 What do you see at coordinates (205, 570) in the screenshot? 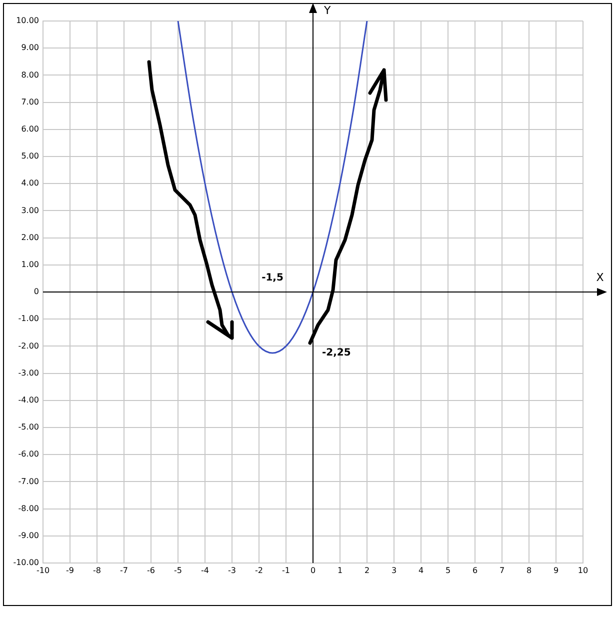
I see `x-tick-label: -4` at bounding box center [205, 570].